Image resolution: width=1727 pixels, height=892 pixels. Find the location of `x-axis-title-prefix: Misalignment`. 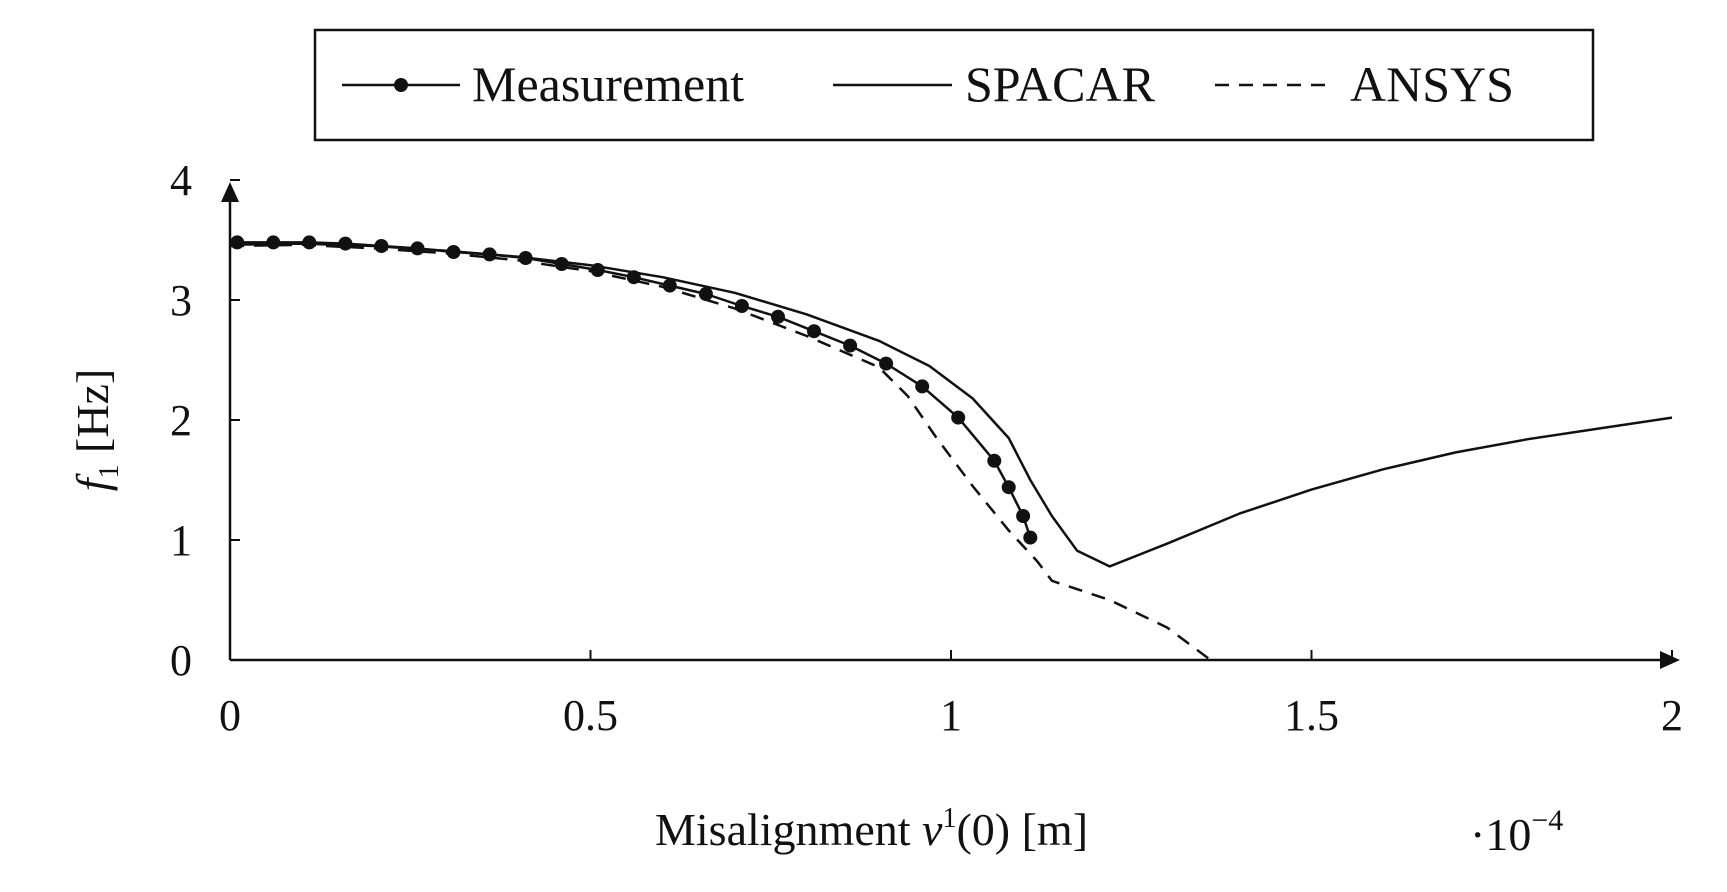

x-axis-title-prefix: Misalignment is located at coordinates (788, 829).